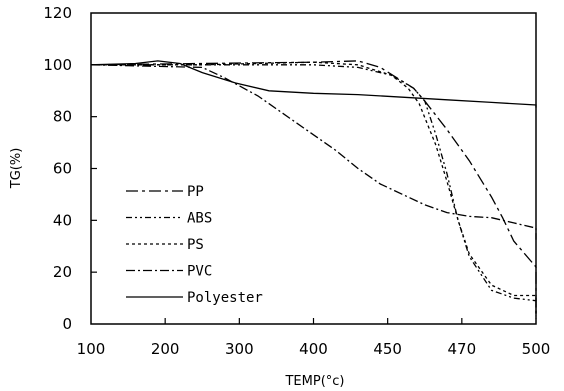 The height and width of the screenshot is (391, 564). Describe the element at coordinates (199, 219) in the screenshot. I see `legend-label-abs: ABS` at that location.